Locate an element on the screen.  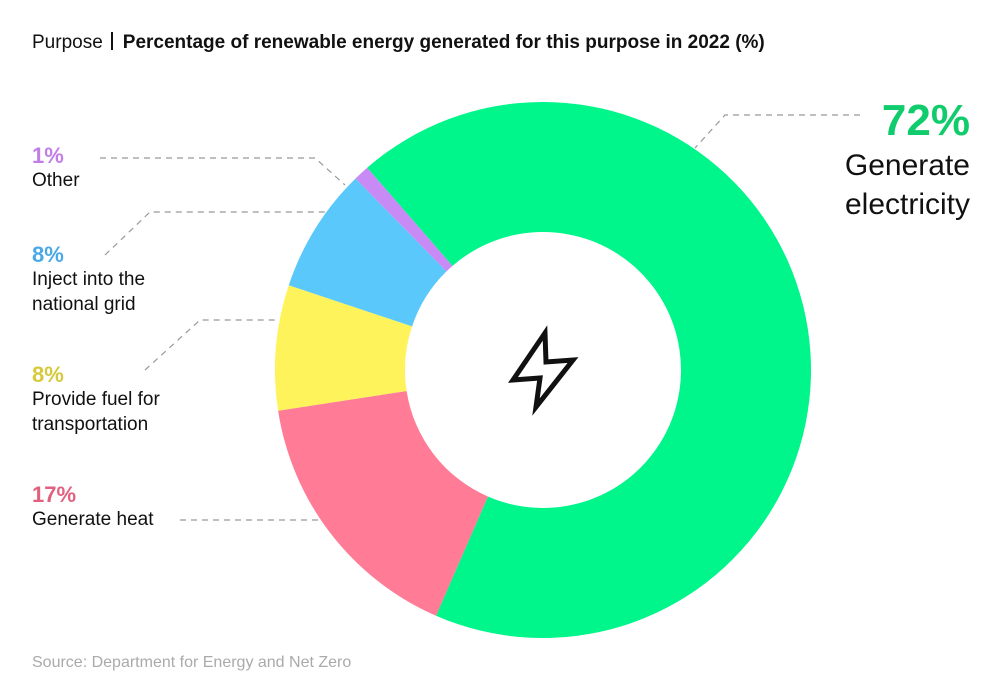
category-label: Provide fuel for transportation is located at coordinates (96, 412).